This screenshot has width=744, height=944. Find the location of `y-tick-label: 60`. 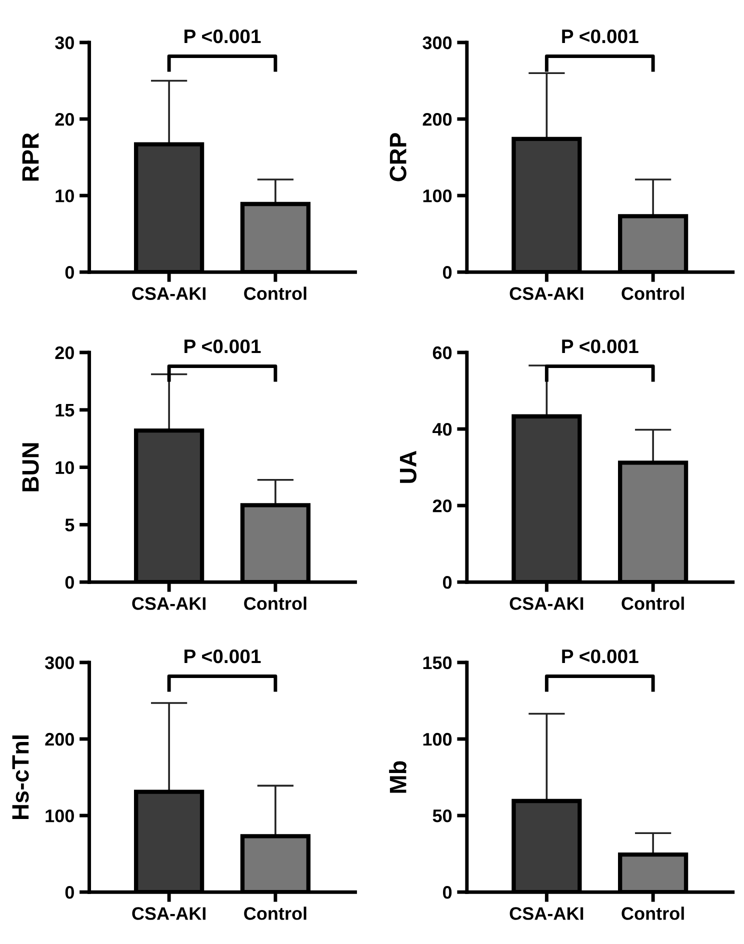

y-tick-label: 60 is located at coordinates (442, 353).